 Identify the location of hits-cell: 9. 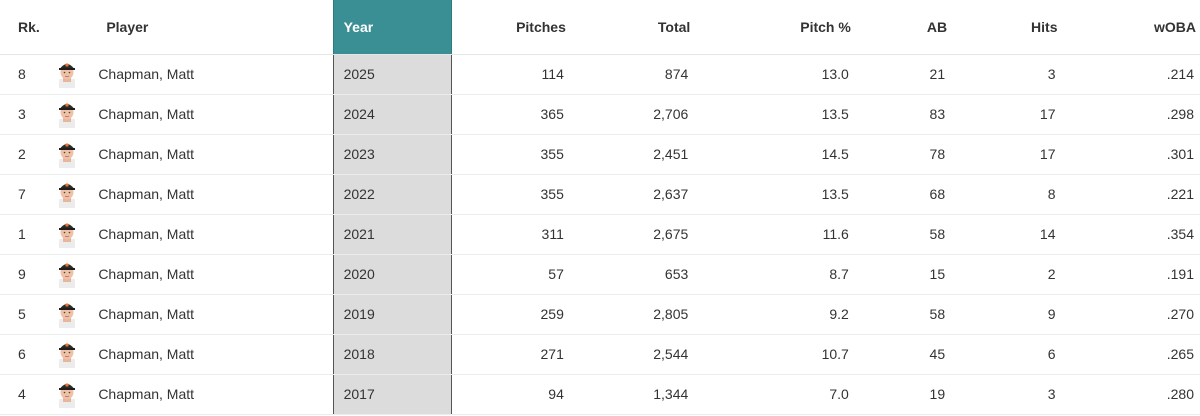
(1006, 314).